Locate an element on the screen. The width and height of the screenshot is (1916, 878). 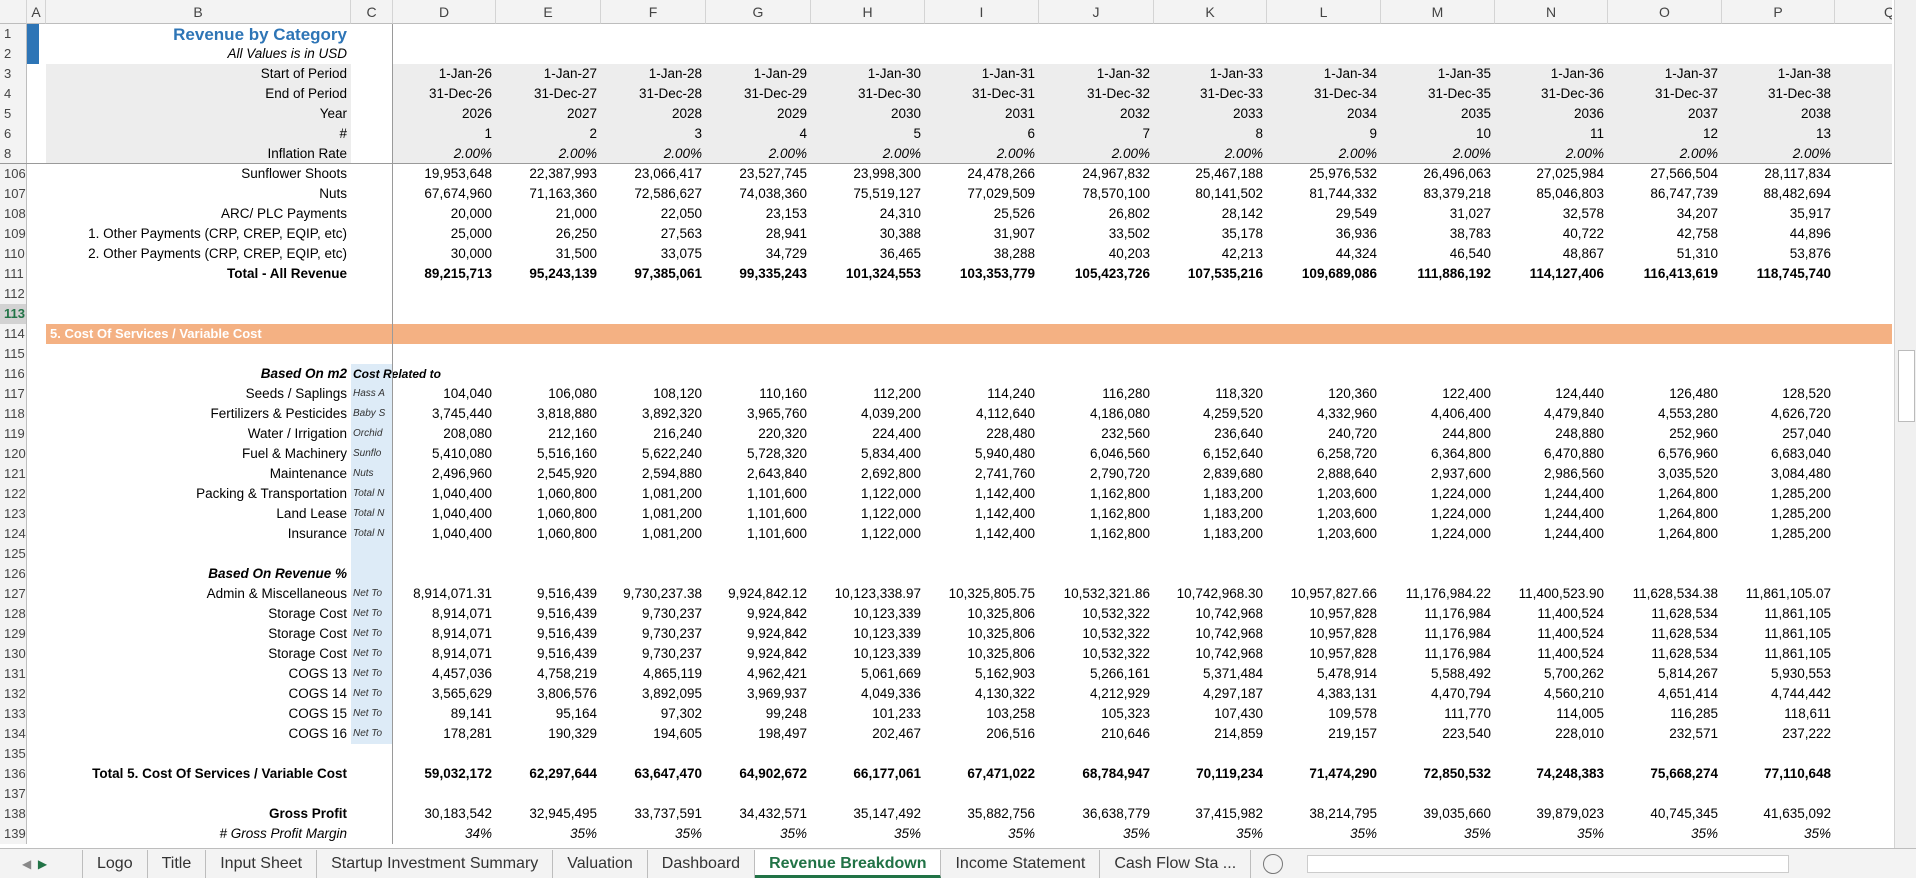
sheet-tab: Title is located at coordinates (177, 864).